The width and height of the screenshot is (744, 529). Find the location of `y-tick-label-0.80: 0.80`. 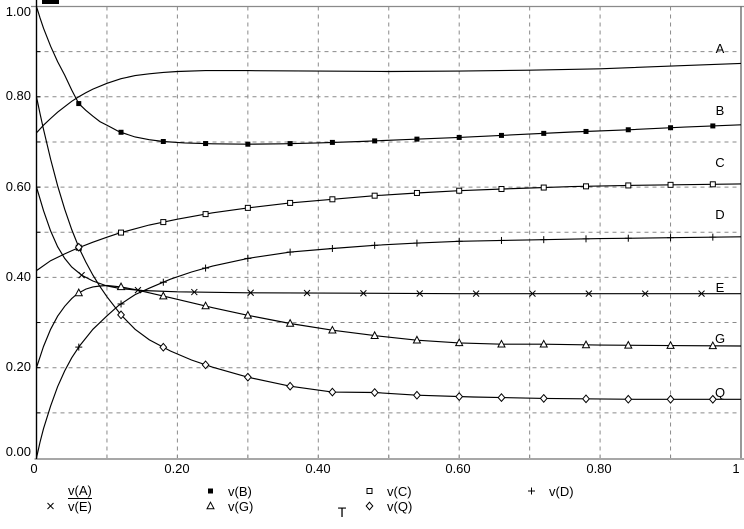

y-tick-label-0.80: 0.80 is located at coordinates (18, 95).